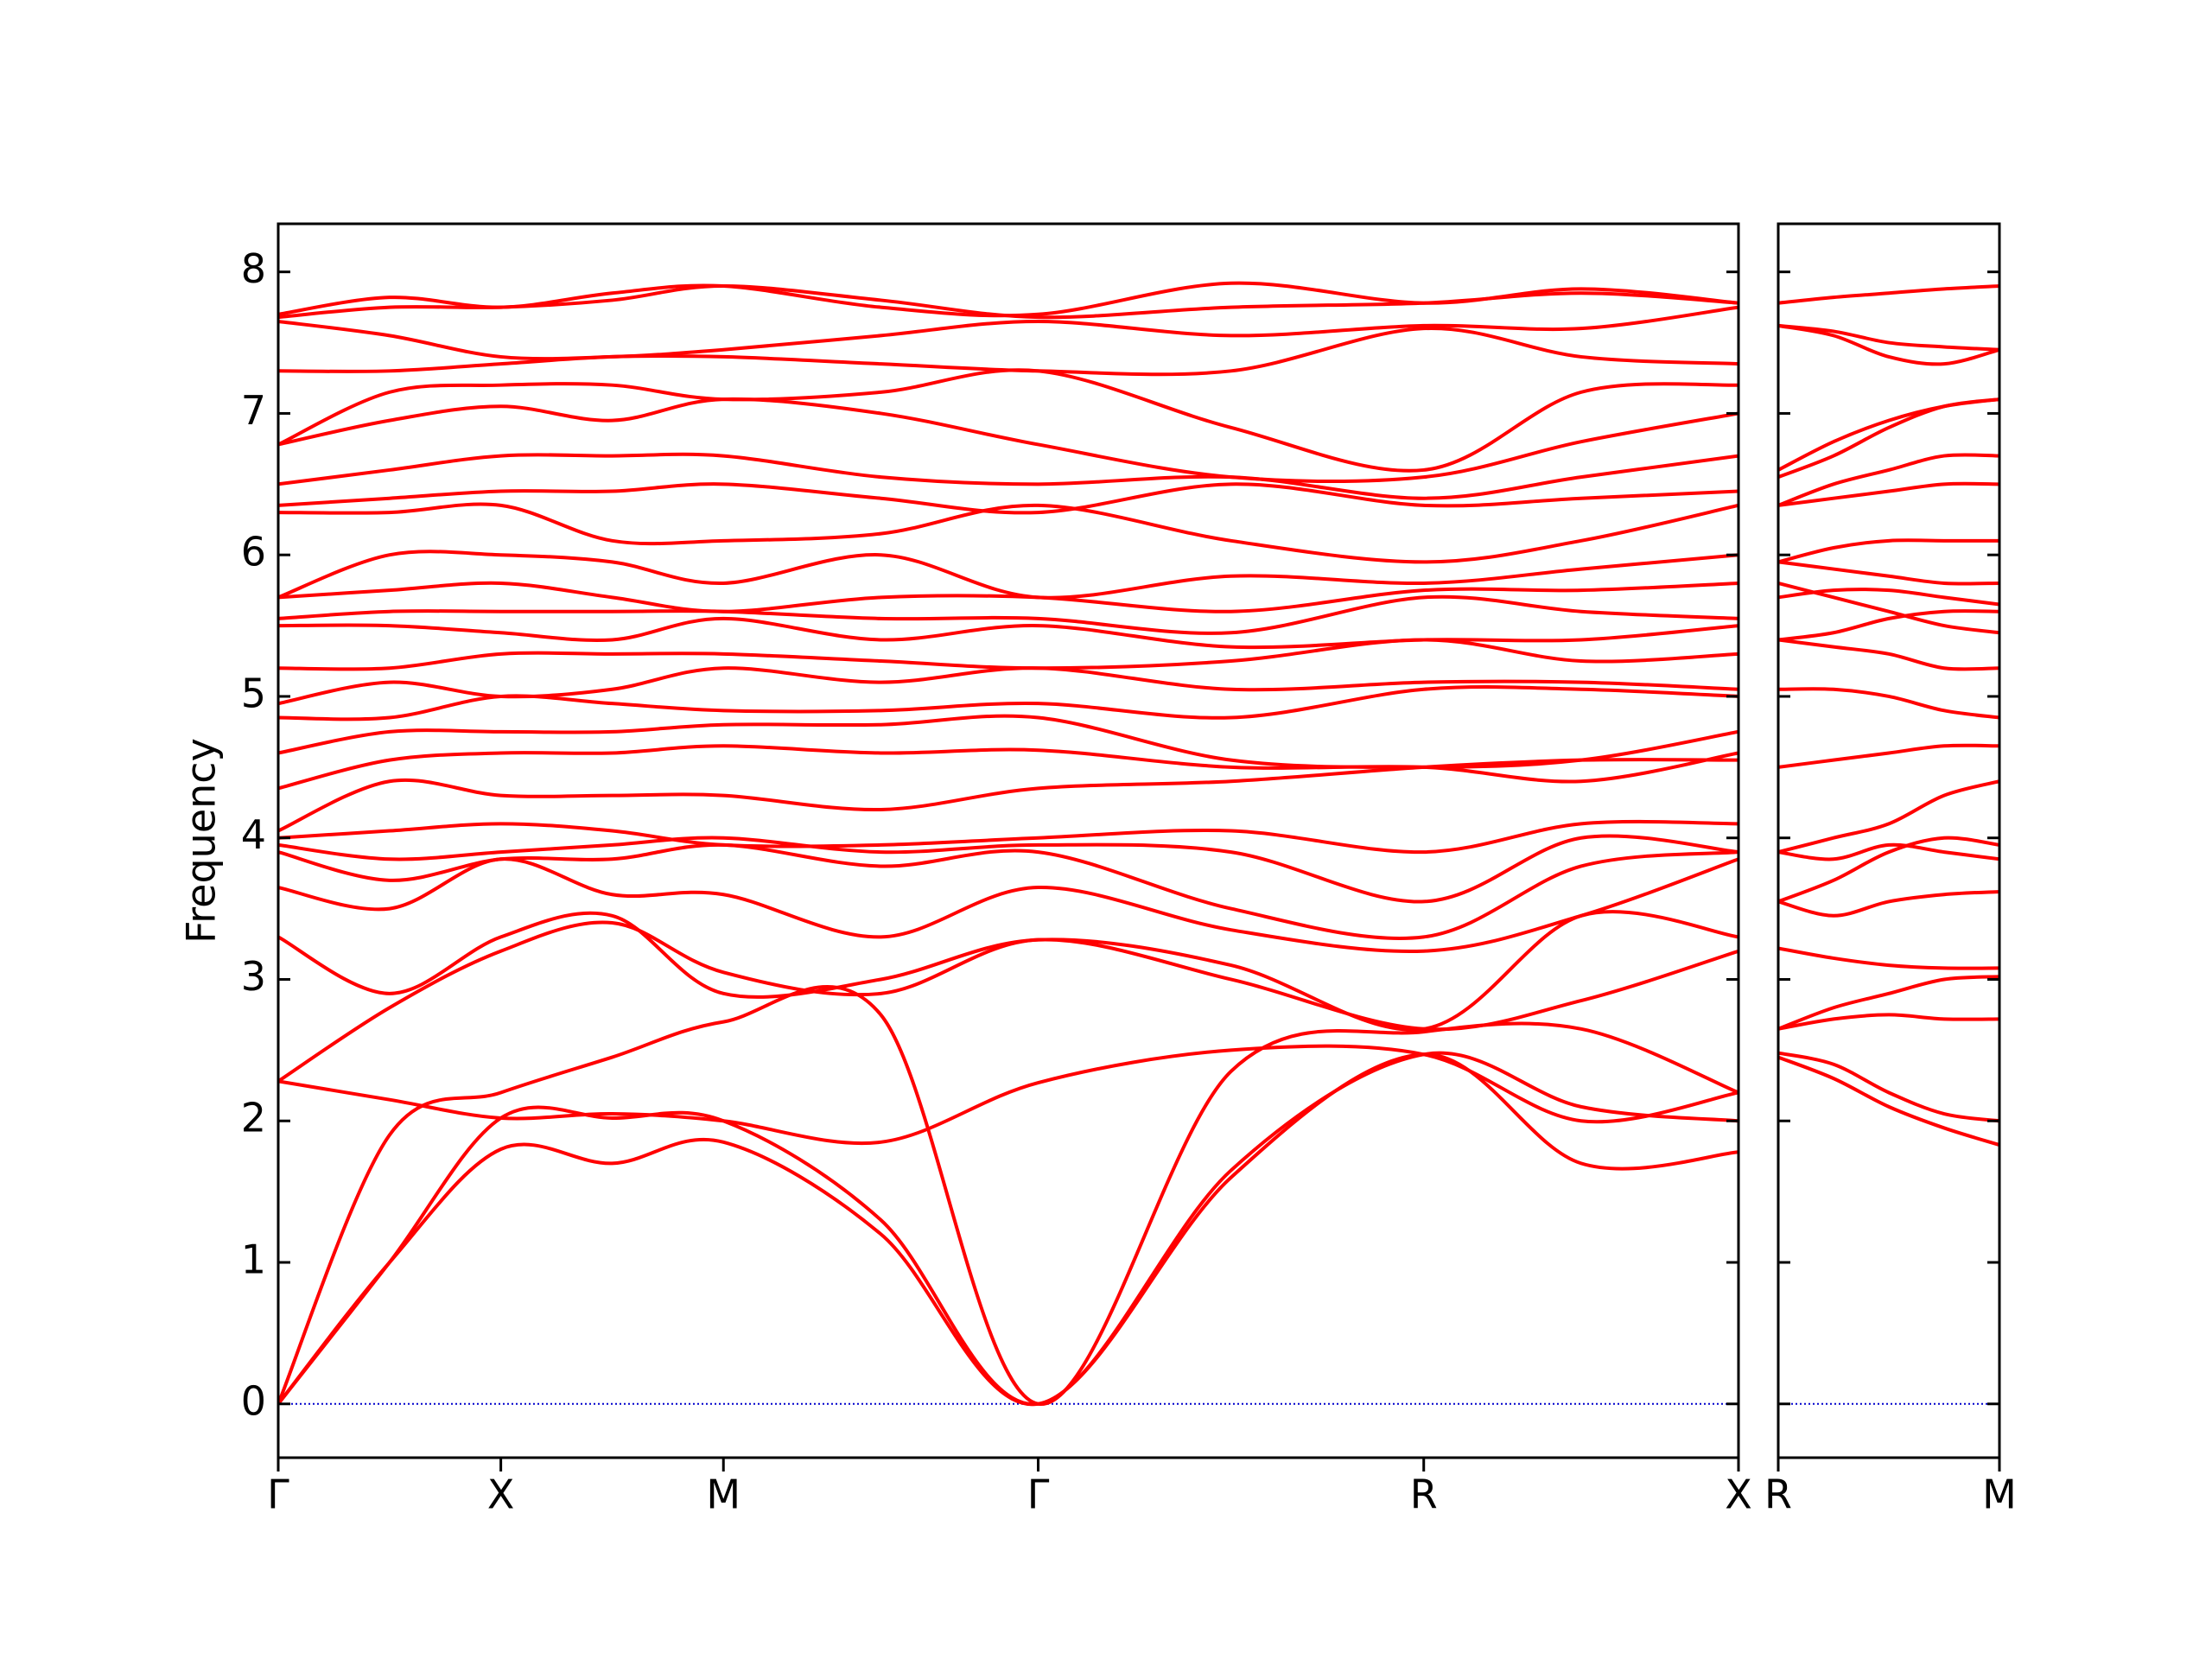  I want to click on y-tick-label: 3, so click(253, 976).